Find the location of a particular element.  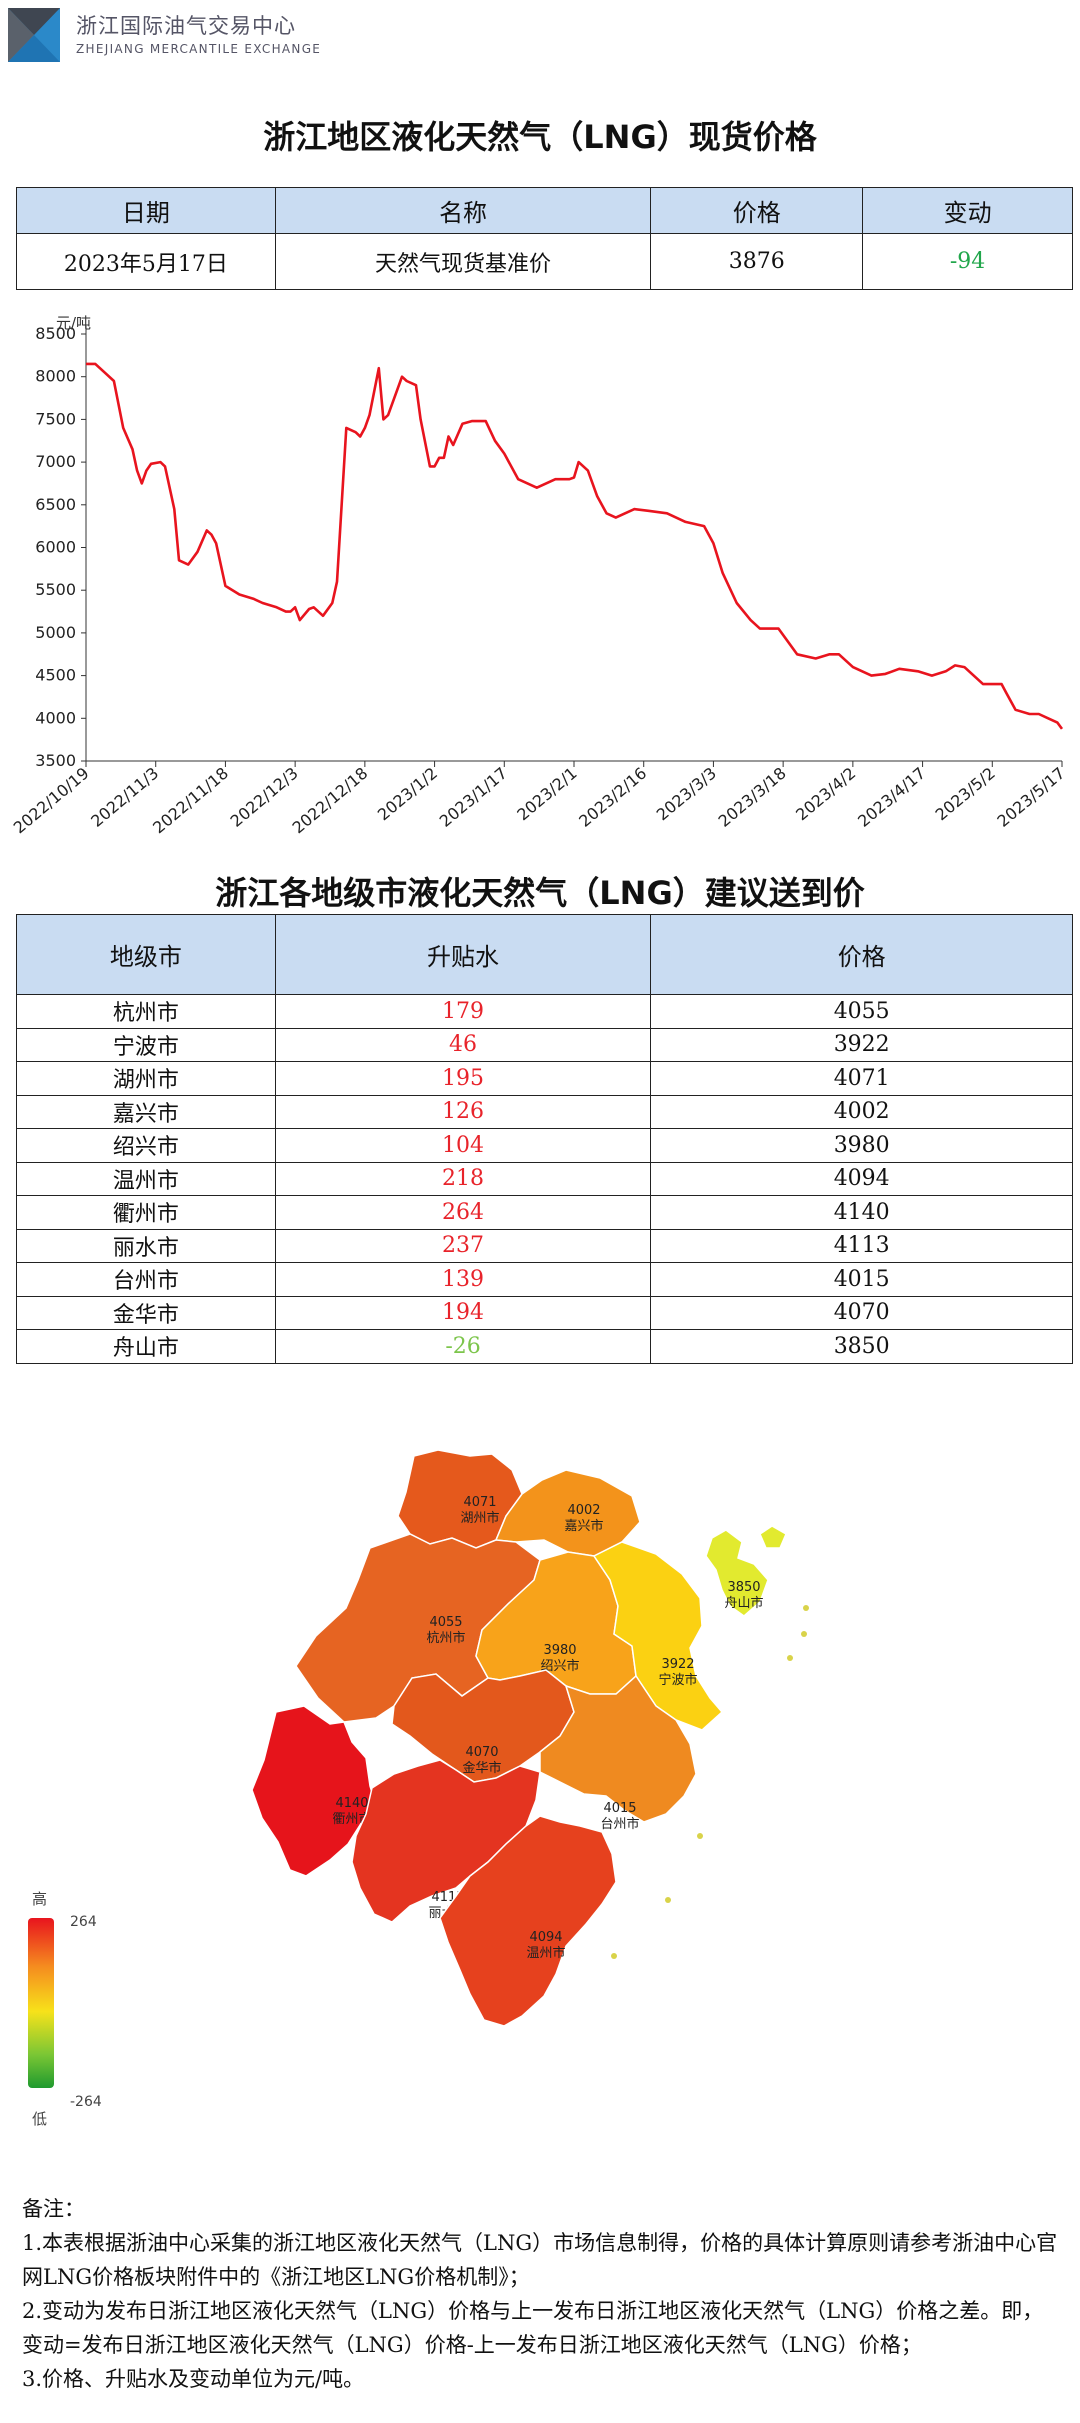

map-region-city: 湖州市 is located at coordinates (479, 1518).